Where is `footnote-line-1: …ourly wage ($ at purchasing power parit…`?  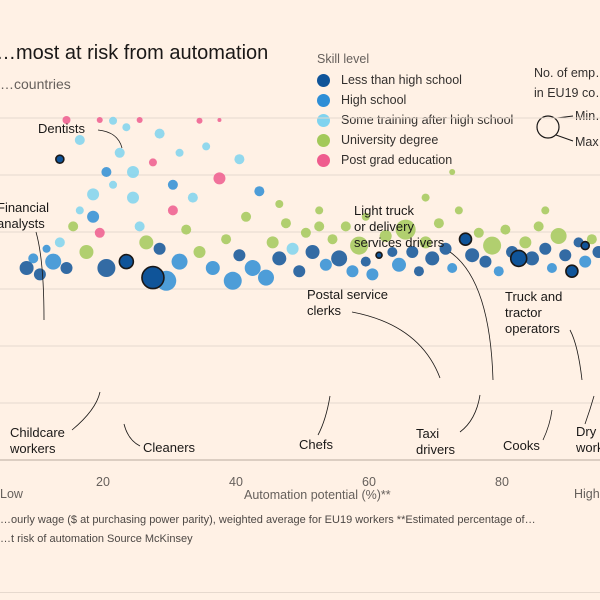
footnote-line-1: …ourly wage ($ at purchasing power parit… is located at coordinates (268, 520).